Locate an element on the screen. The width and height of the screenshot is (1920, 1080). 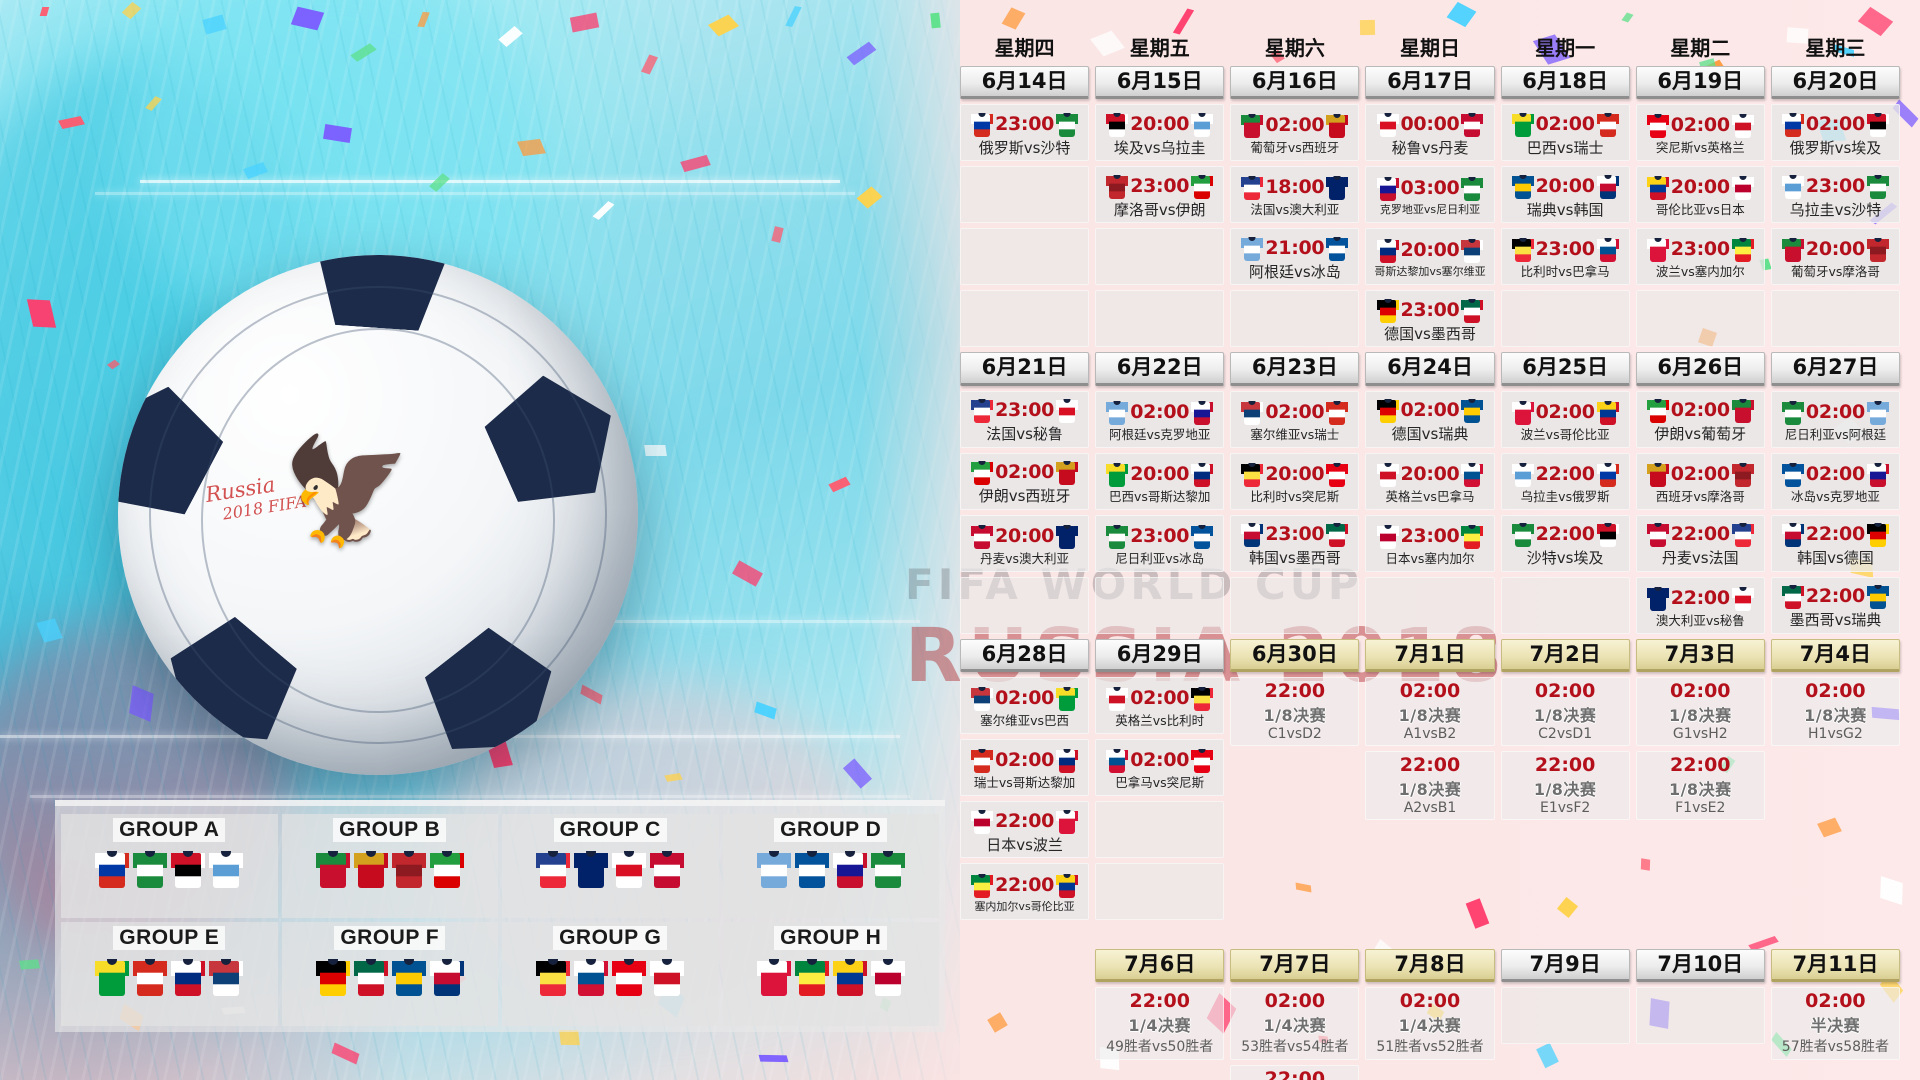
date-chip: 6月22日 is located at coordinates (1160, 369).